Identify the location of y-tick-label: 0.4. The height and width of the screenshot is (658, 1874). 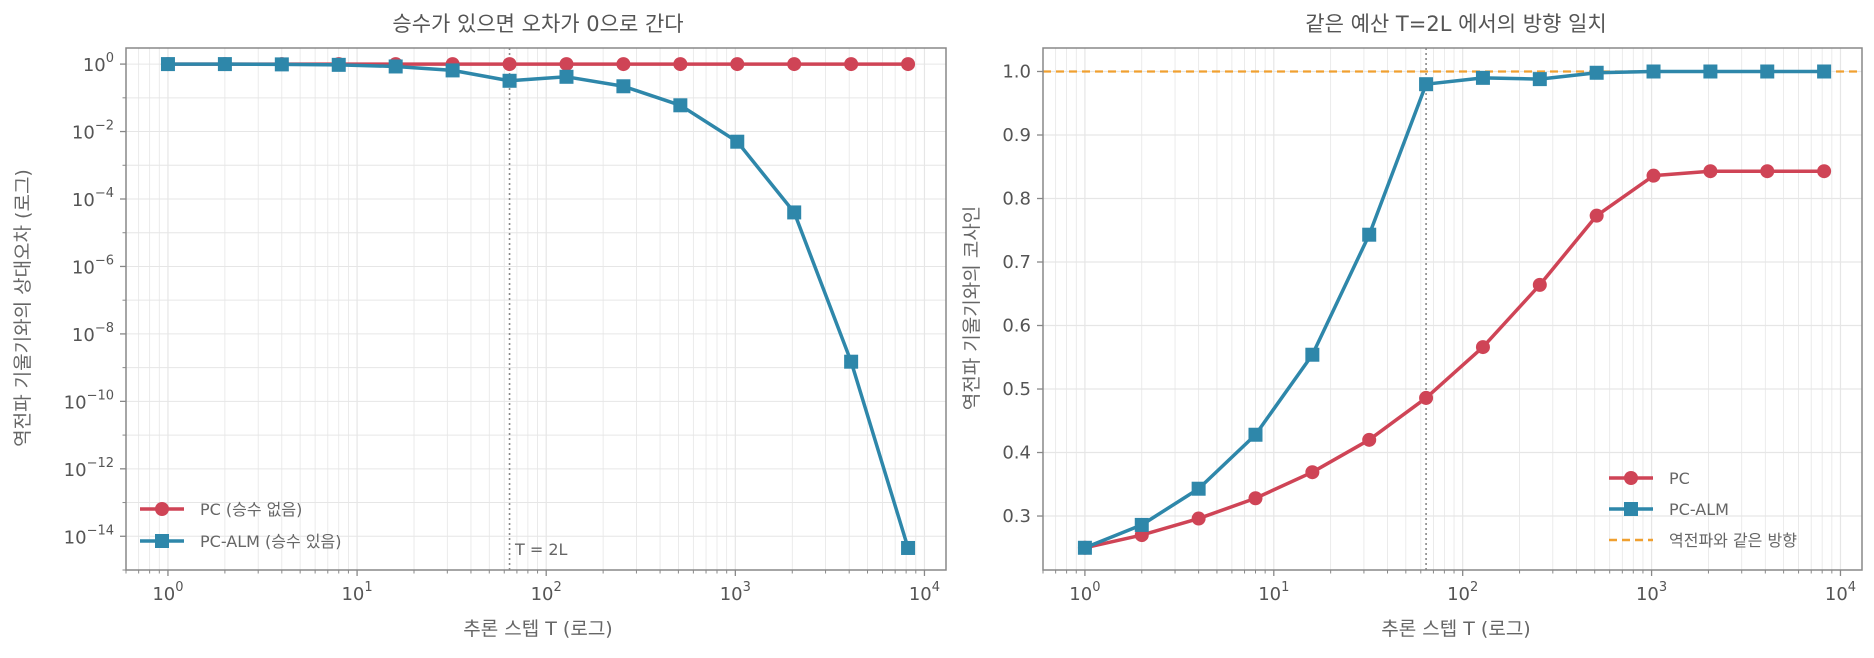
(1016, 453).